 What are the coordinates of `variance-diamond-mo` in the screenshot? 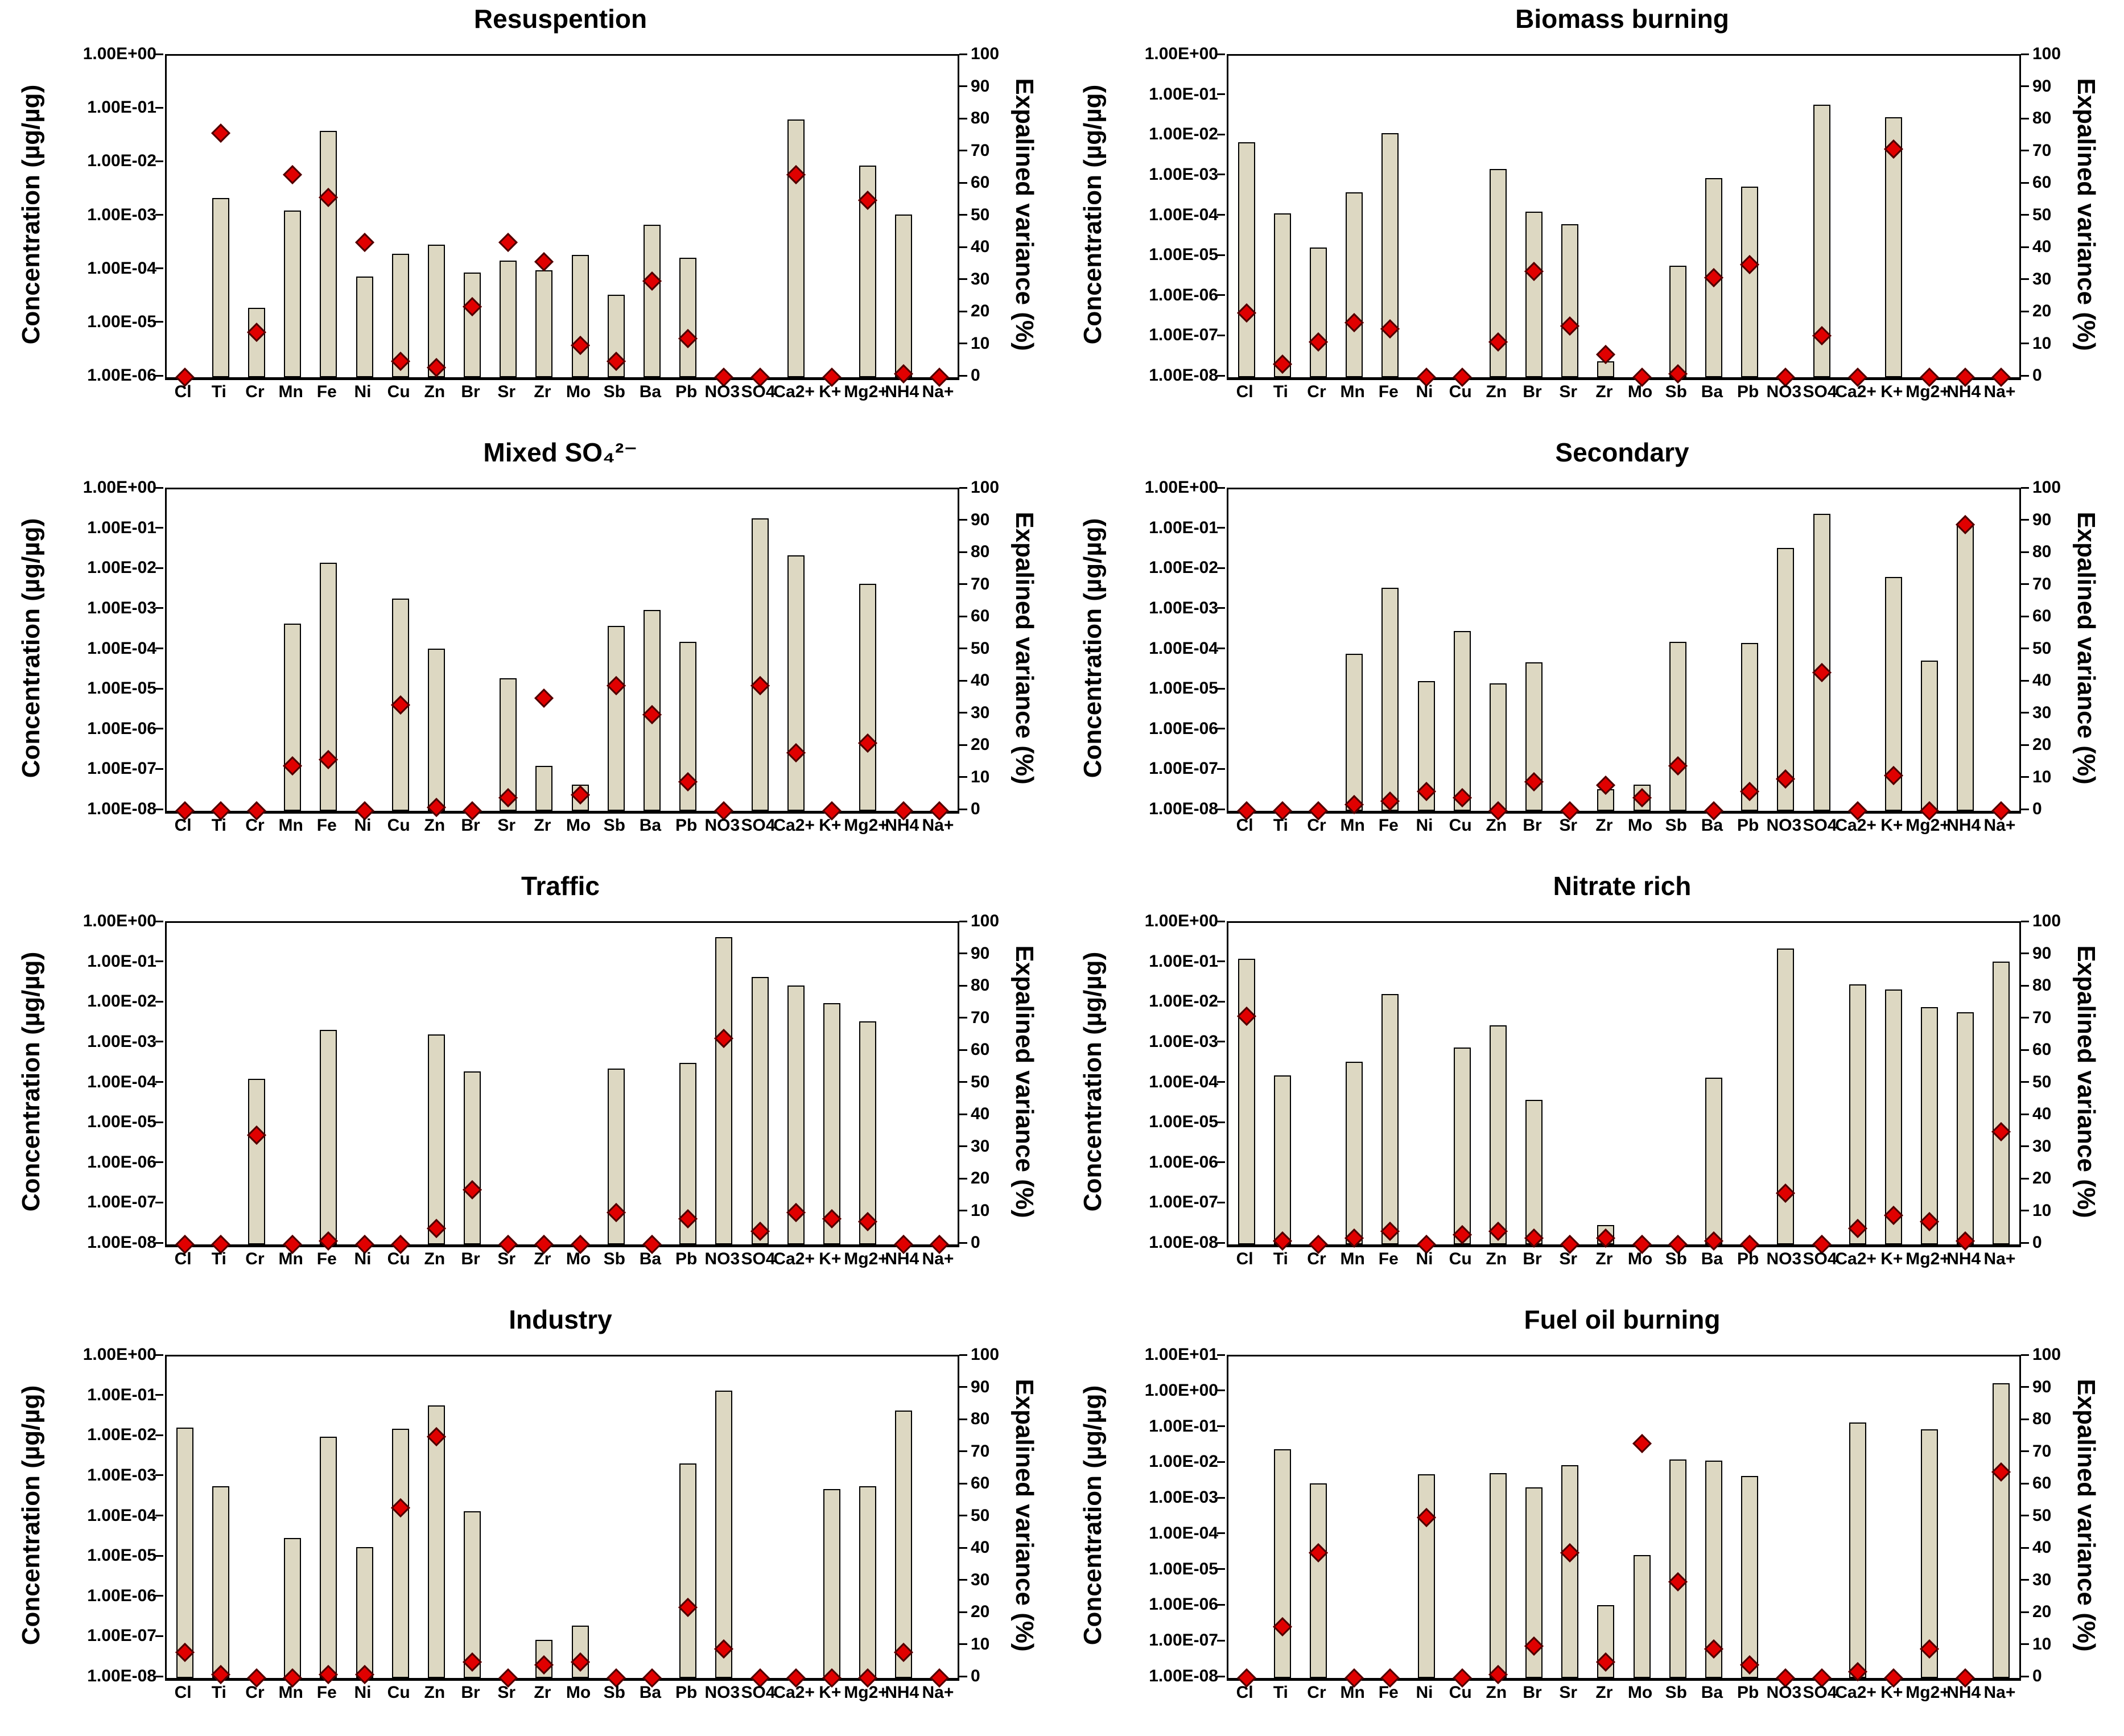 It's located at (1642, 1443).